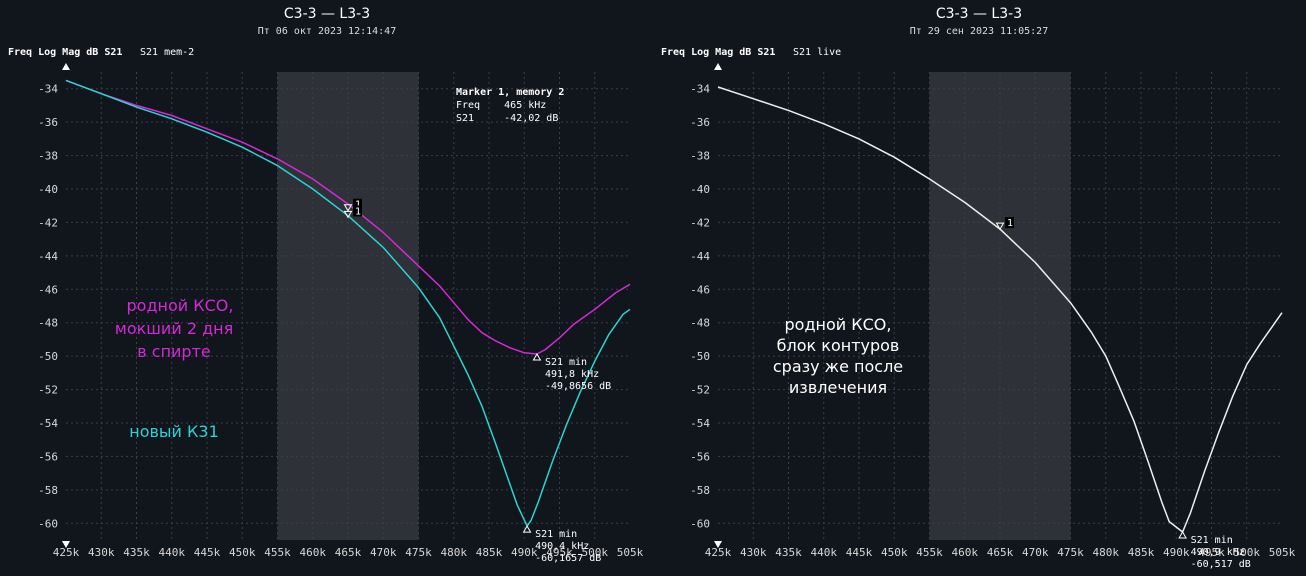  Describe the element at coordinates (327, 14) in the screenshot. I see `left-chart-title: C3-3 — L3-3` at that location.